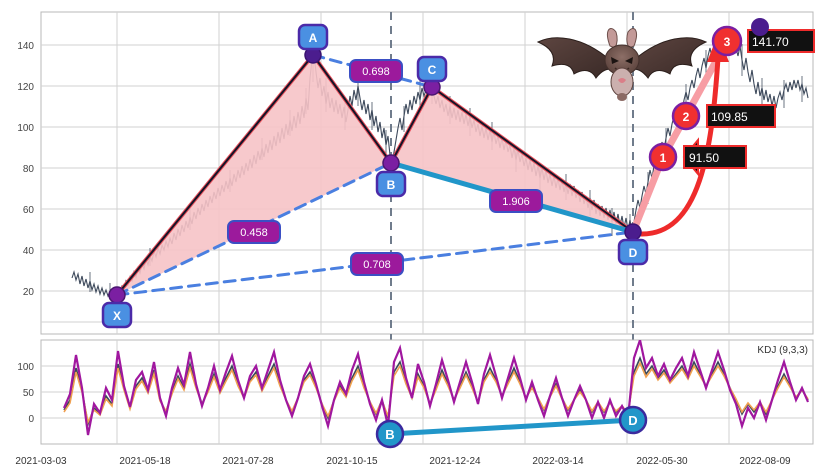  Describe the element at coordinates (25, 128) in the screenshot. I see `ytick-100: 100` at that location.